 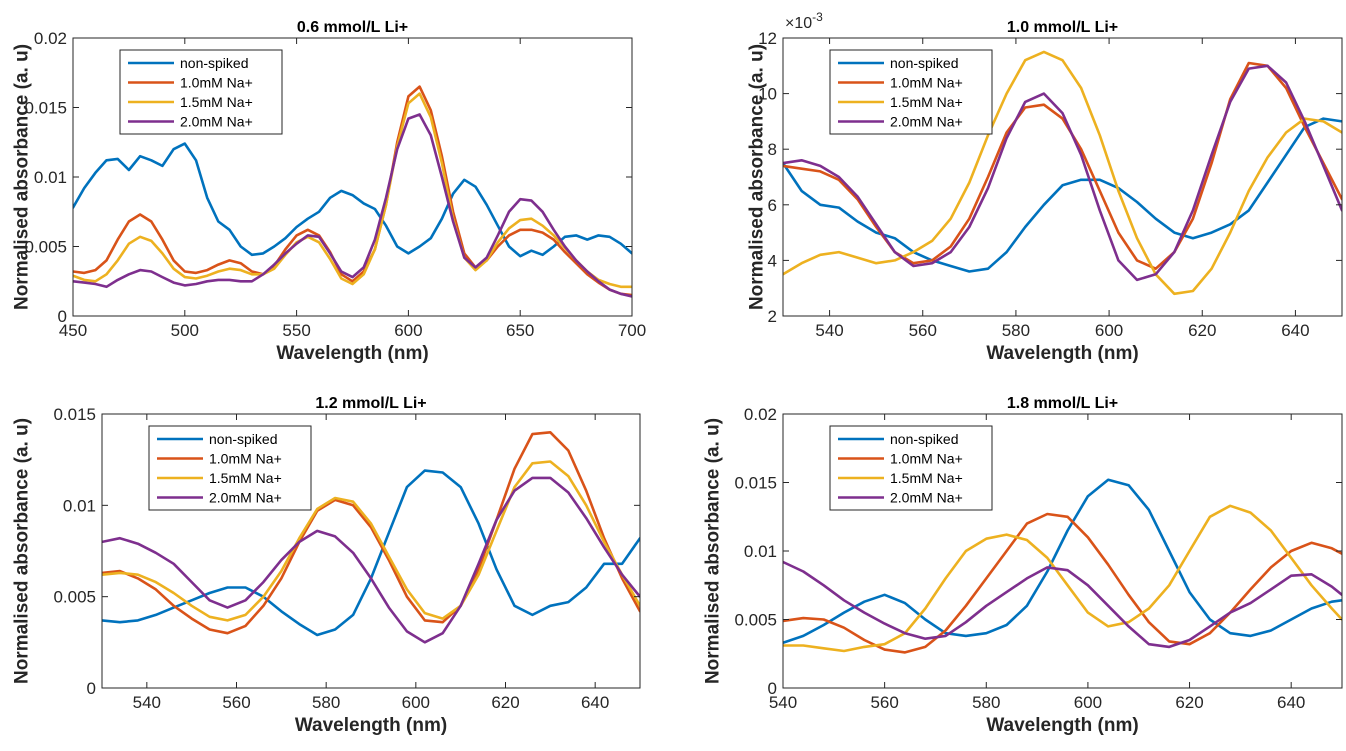 I want to click on legend-box, so click(x=911, y=92).